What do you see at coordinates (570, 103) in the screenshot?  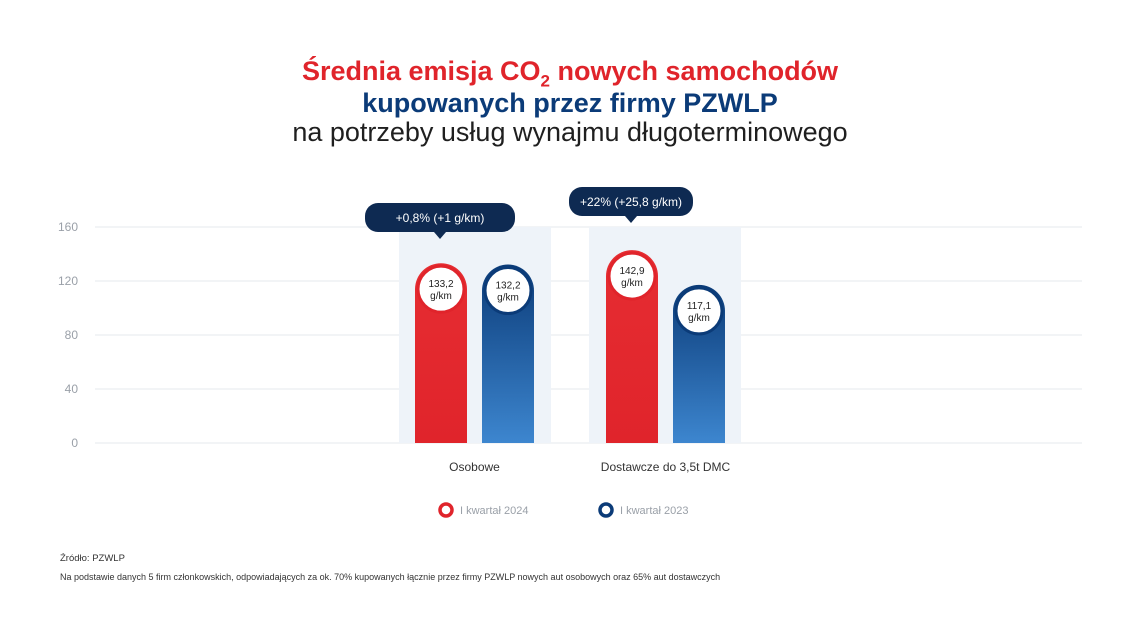 I see `chart-title-line2: kupowanych przez firmy PZWLP` at bounding box center [570, 103].